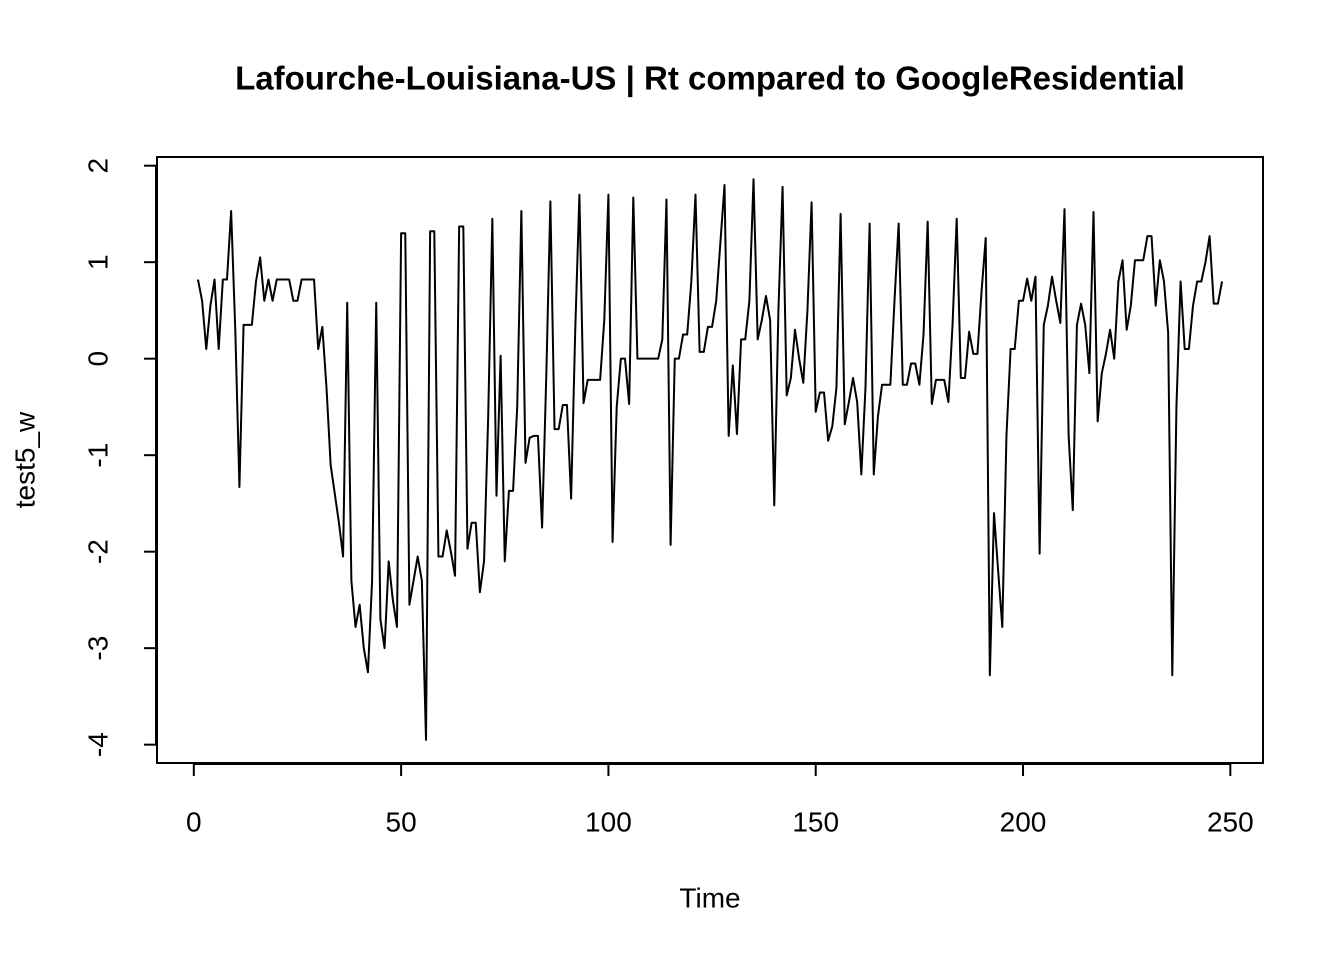 This screenshot has height=960, width=1344. I want to click on x-tick-label: 200, so click(1023, 821).